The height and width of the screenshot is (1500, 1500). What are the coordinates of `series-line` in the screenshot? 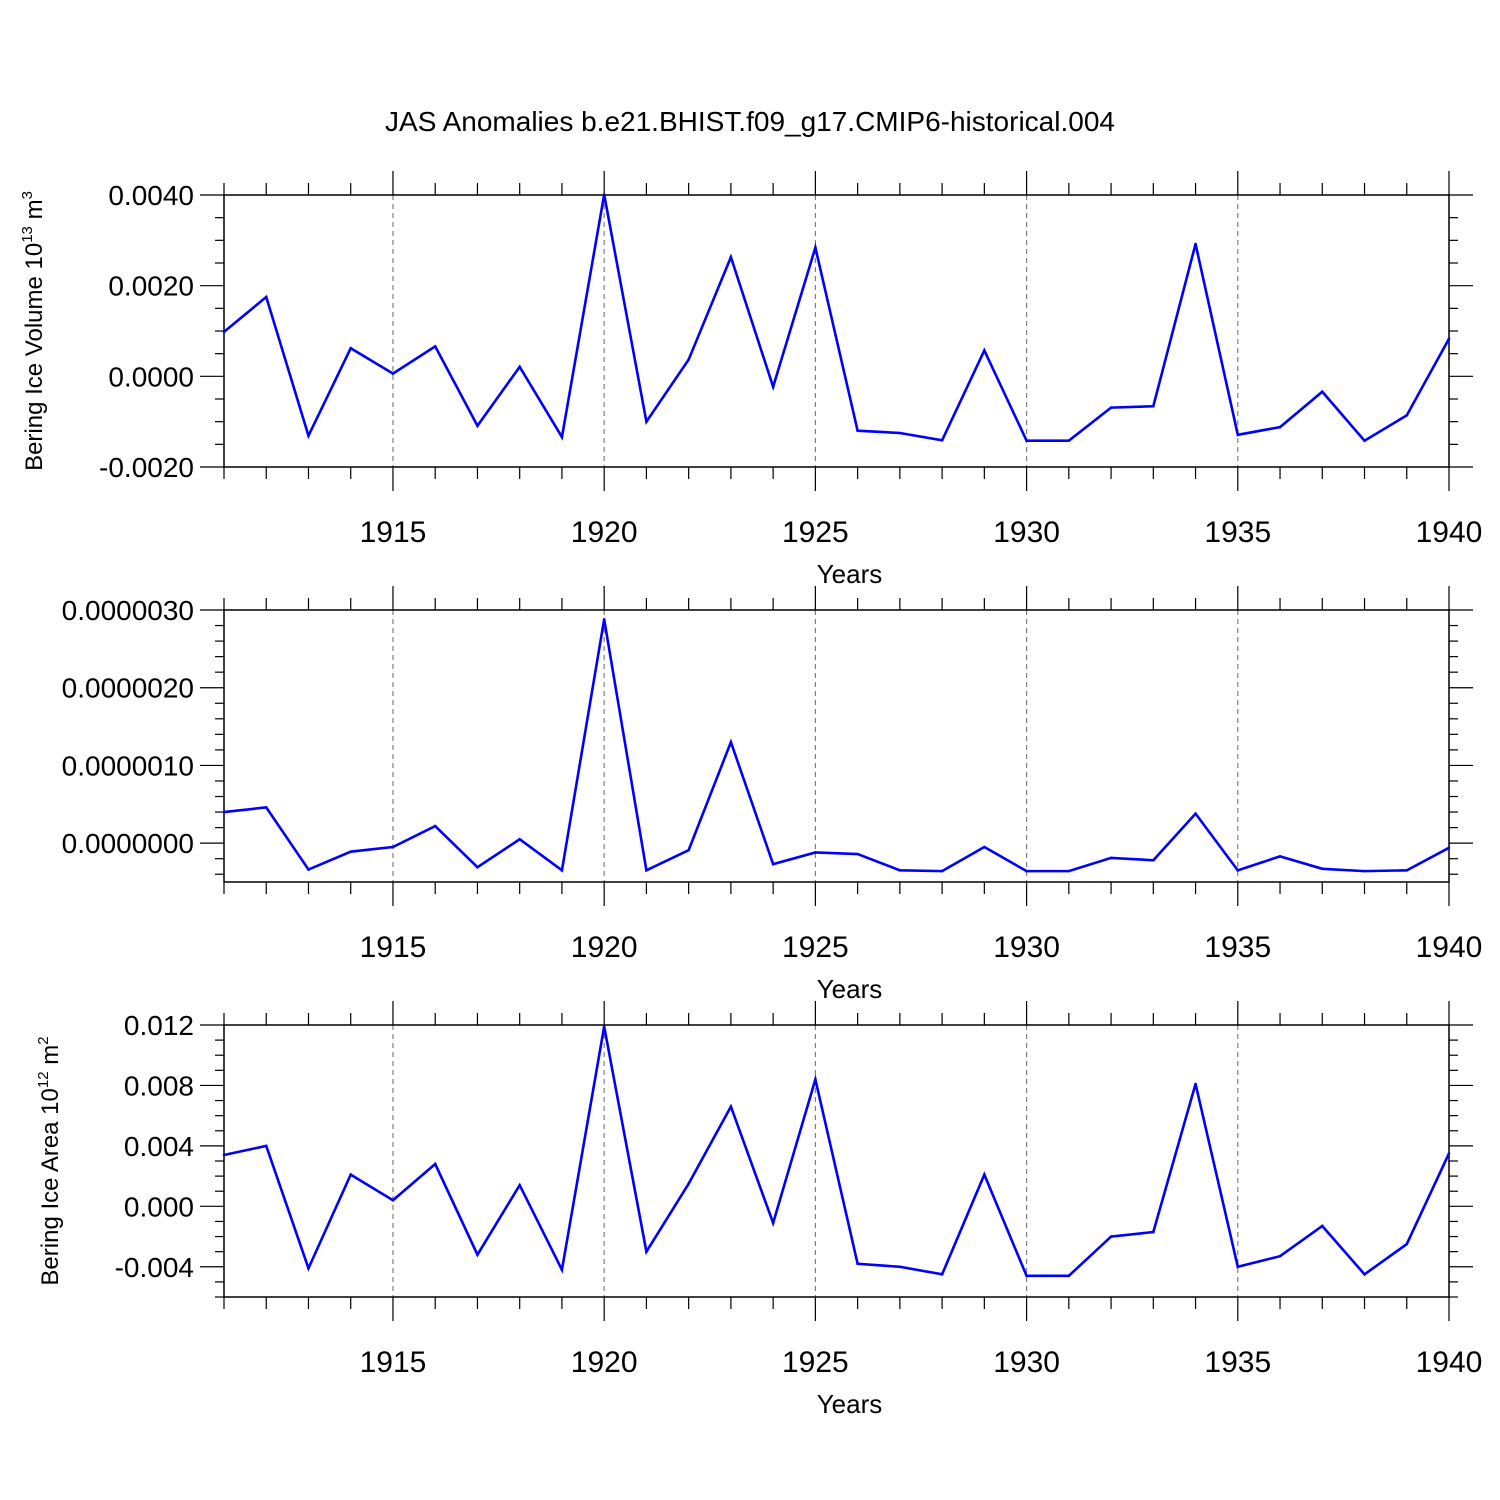 It's located at (837, 318).